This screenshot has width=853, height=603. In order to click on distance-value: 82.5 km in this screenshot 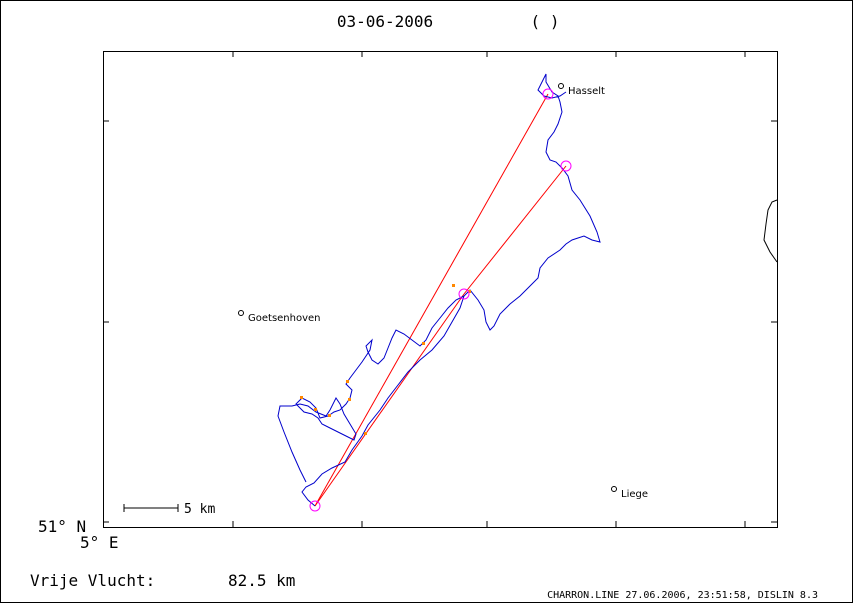, I will do `click(261, 580)`.